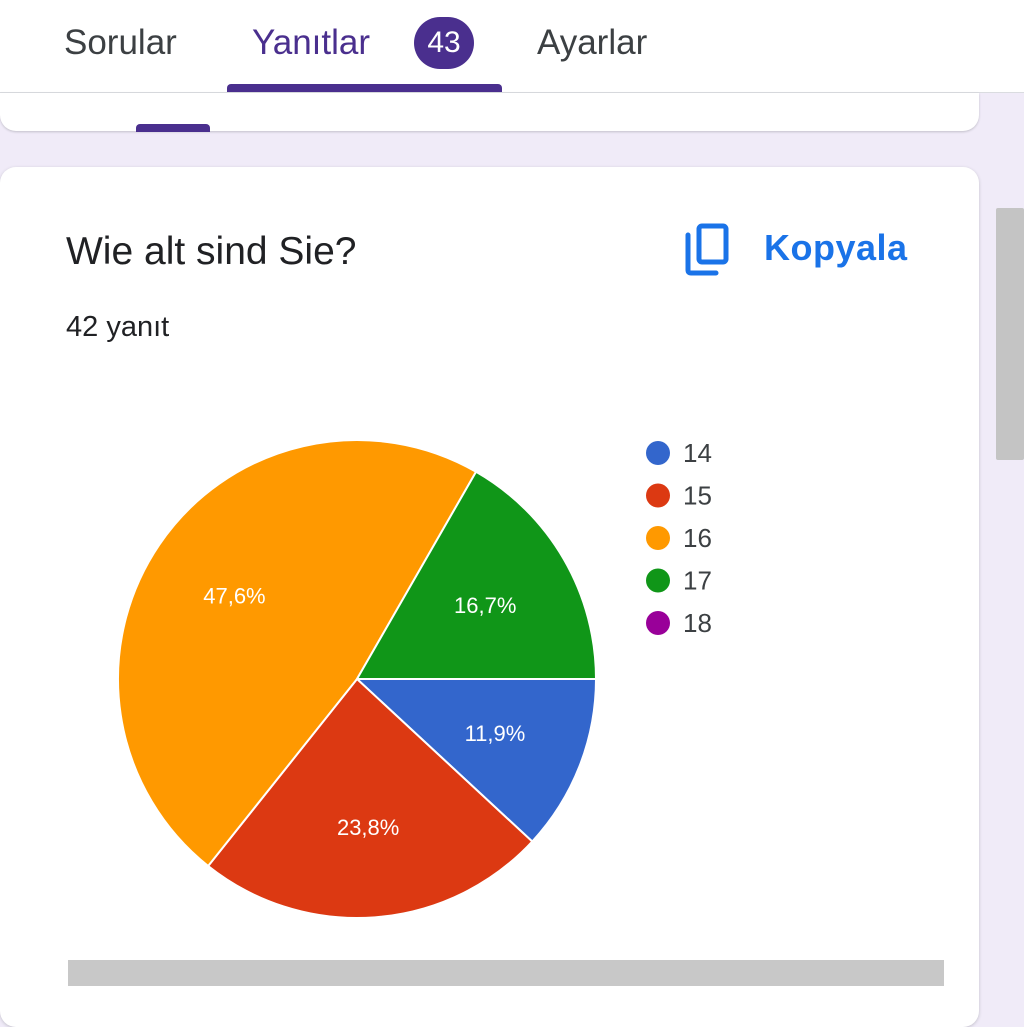 This screenshot has width=1024, height=1027. What do you see at coordinates (120, 42) in the screenshot?
I see `tab-questions: Sorular` at bounding box center [120, 42].